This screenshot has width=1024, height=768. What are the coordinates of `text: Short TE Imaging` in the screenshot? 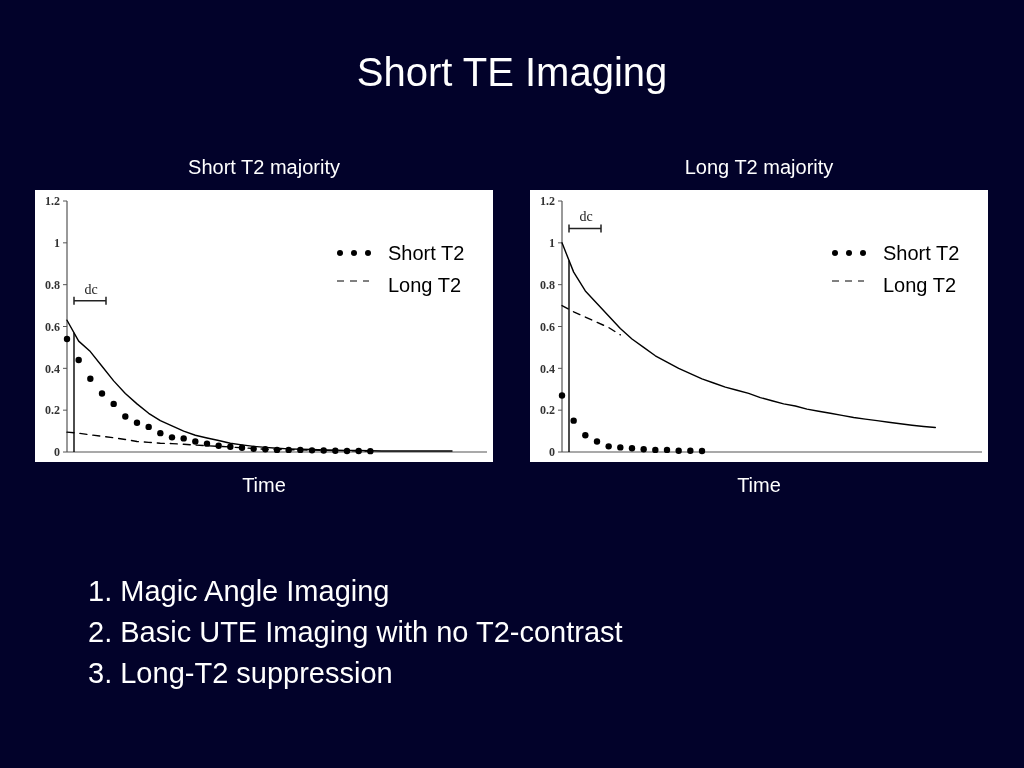 It's located at (512, 72).